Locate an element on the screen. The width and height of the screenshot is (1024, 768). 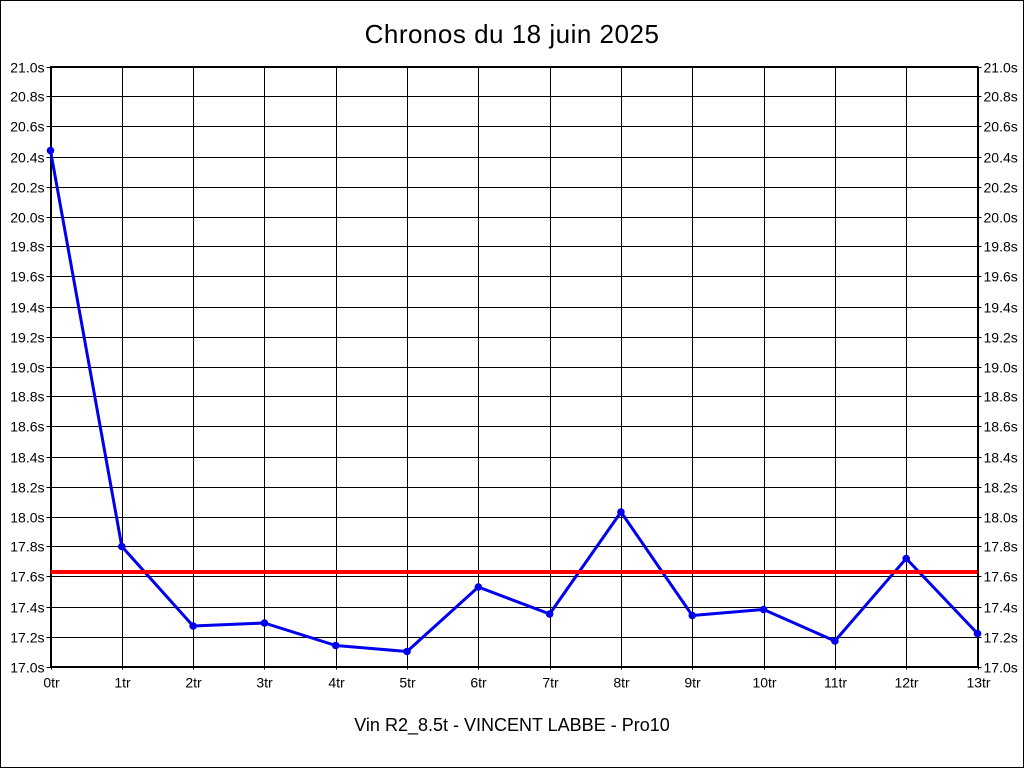
y-tick-label-left: 20.2s is located at coordinates (27, 188).